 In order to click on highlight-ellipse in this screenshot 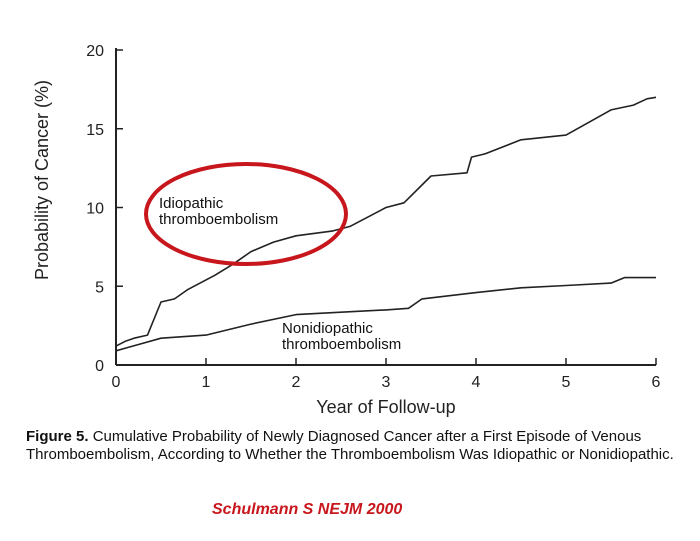, I will do `click(246, 214)`.